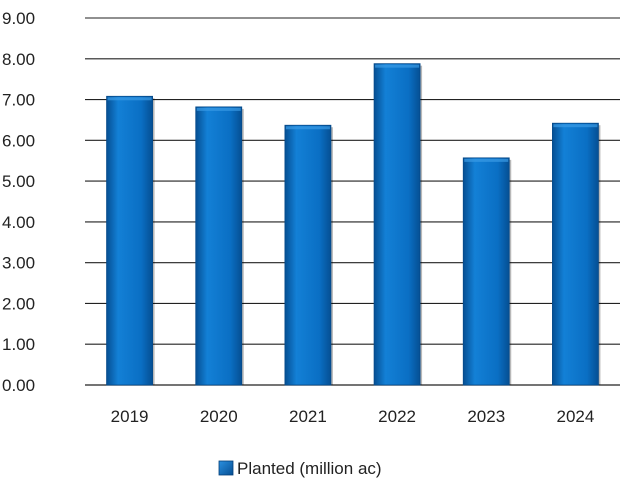 The image size is (625, 483). What do you see at coordinates (18, 202) in the screenshot?
I see `y-axis-tick-labels: 0.00 1.00 2.00 3.00 4.00 5.00 6.00 7.00 8.00 9.00` at bounding box center [18, 202].